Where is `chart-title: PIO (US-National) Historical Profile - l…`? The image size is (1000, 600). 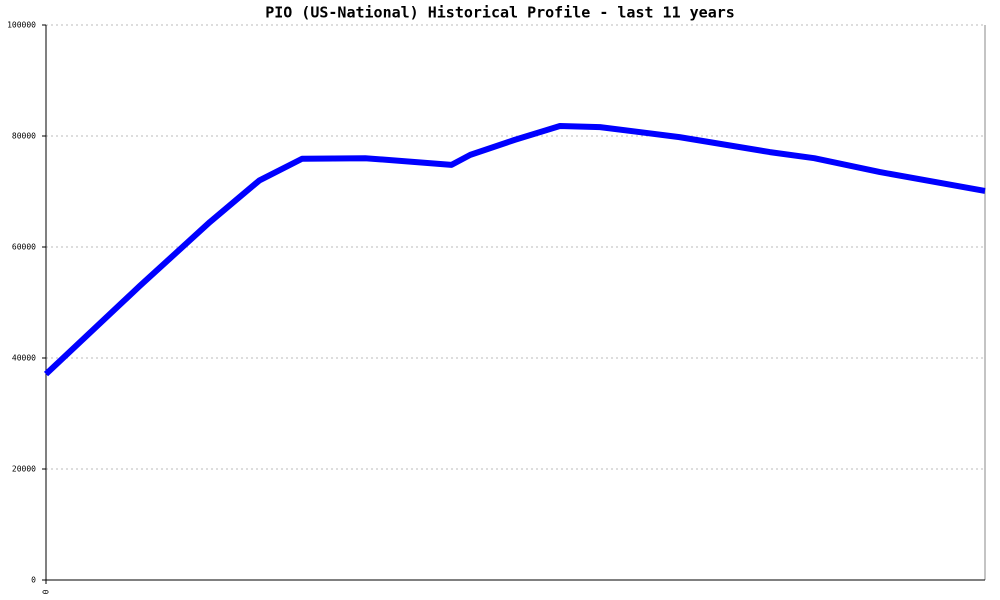 chart-title: PIO (US-National) Historical Profile - l… is located at coordinates (500, 13).